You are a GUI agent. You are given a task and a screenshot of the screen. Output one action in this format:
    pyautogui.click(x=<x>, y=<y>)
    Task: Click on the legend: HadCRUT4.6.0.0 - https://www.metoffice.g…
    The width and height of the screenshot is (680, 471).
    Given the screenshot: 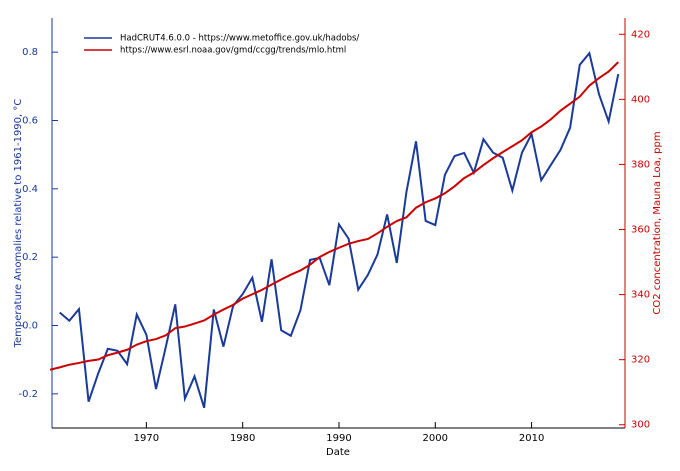 What is the action you would take?
    pyautogui.click(x=221, y=45)
    